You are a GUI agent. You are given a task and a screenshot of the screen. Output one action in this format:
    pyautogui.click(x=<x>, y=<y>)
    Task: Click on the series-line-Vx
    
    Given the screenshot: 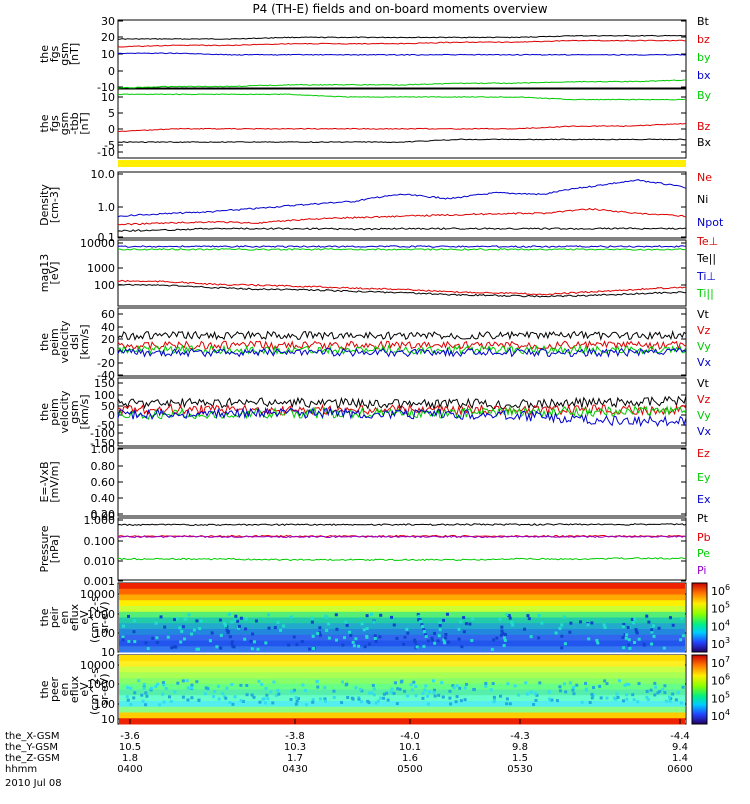 What is the action you would take?
    pyautogui.click(x=402, y=352)
    